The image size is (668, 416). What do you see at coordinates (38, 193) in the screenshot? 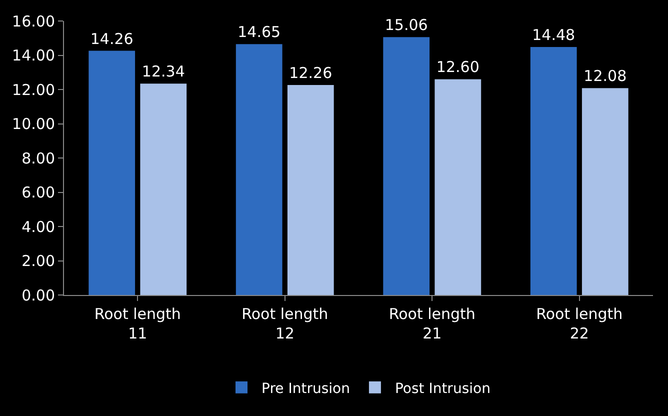
I see `y-tick-label: 6.00` at bounding box center [38, 193].